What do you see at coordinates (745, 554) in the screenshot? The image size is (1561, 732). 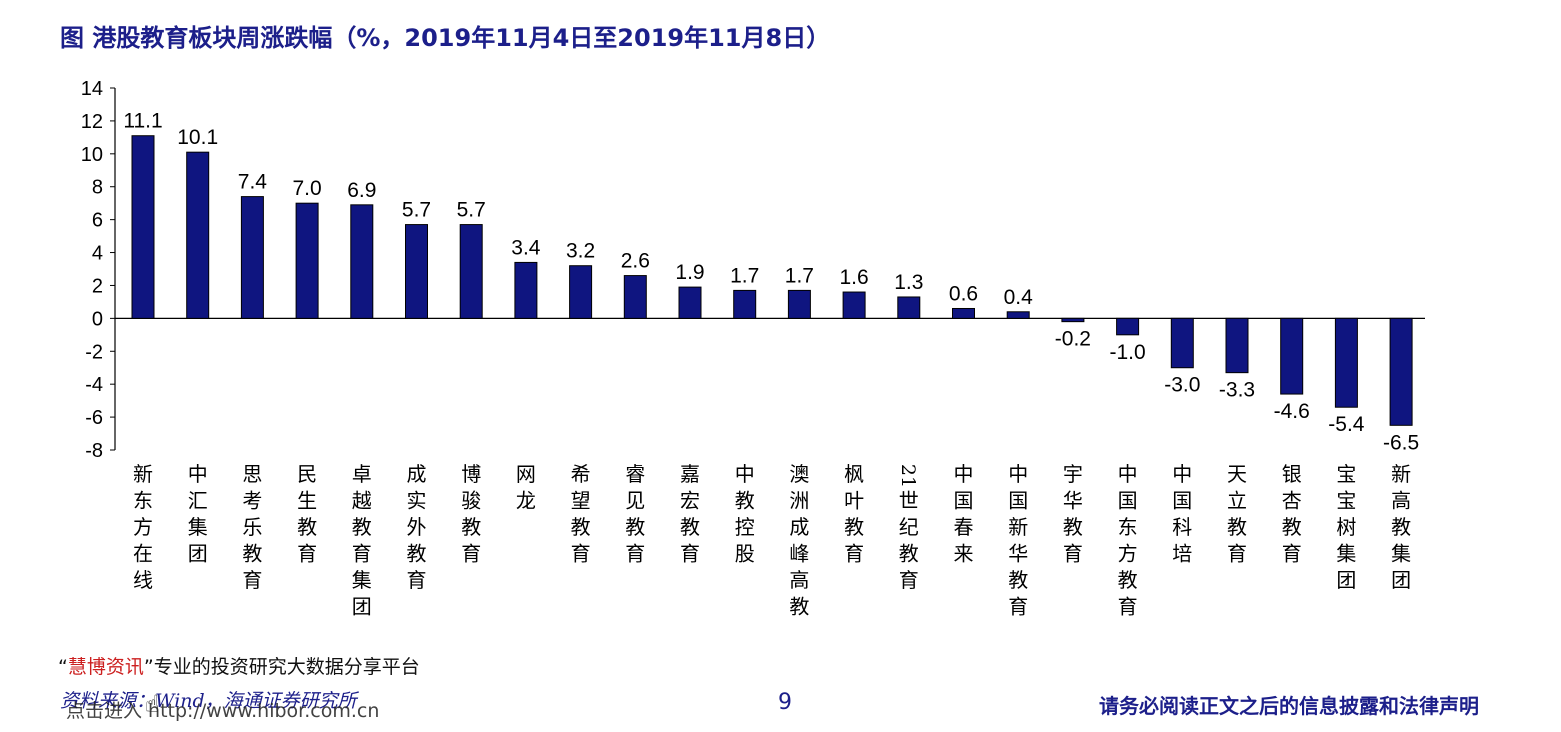 I see `category-label-char: 股` at bounding box center [745, 554].